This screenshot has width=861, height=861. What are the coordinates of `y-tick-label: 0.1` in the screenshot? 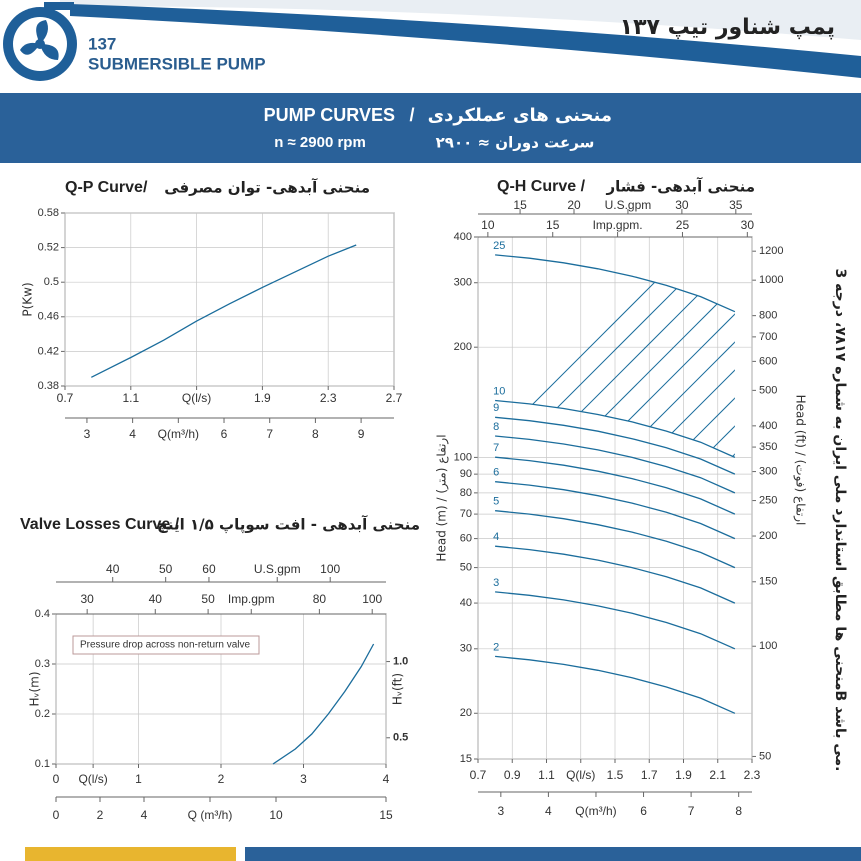 It's located at (42, 764).